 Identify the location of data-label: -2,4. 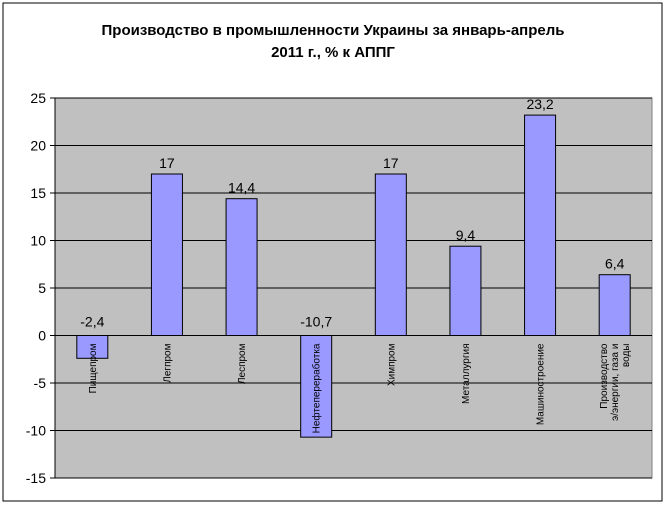
(92, 322).